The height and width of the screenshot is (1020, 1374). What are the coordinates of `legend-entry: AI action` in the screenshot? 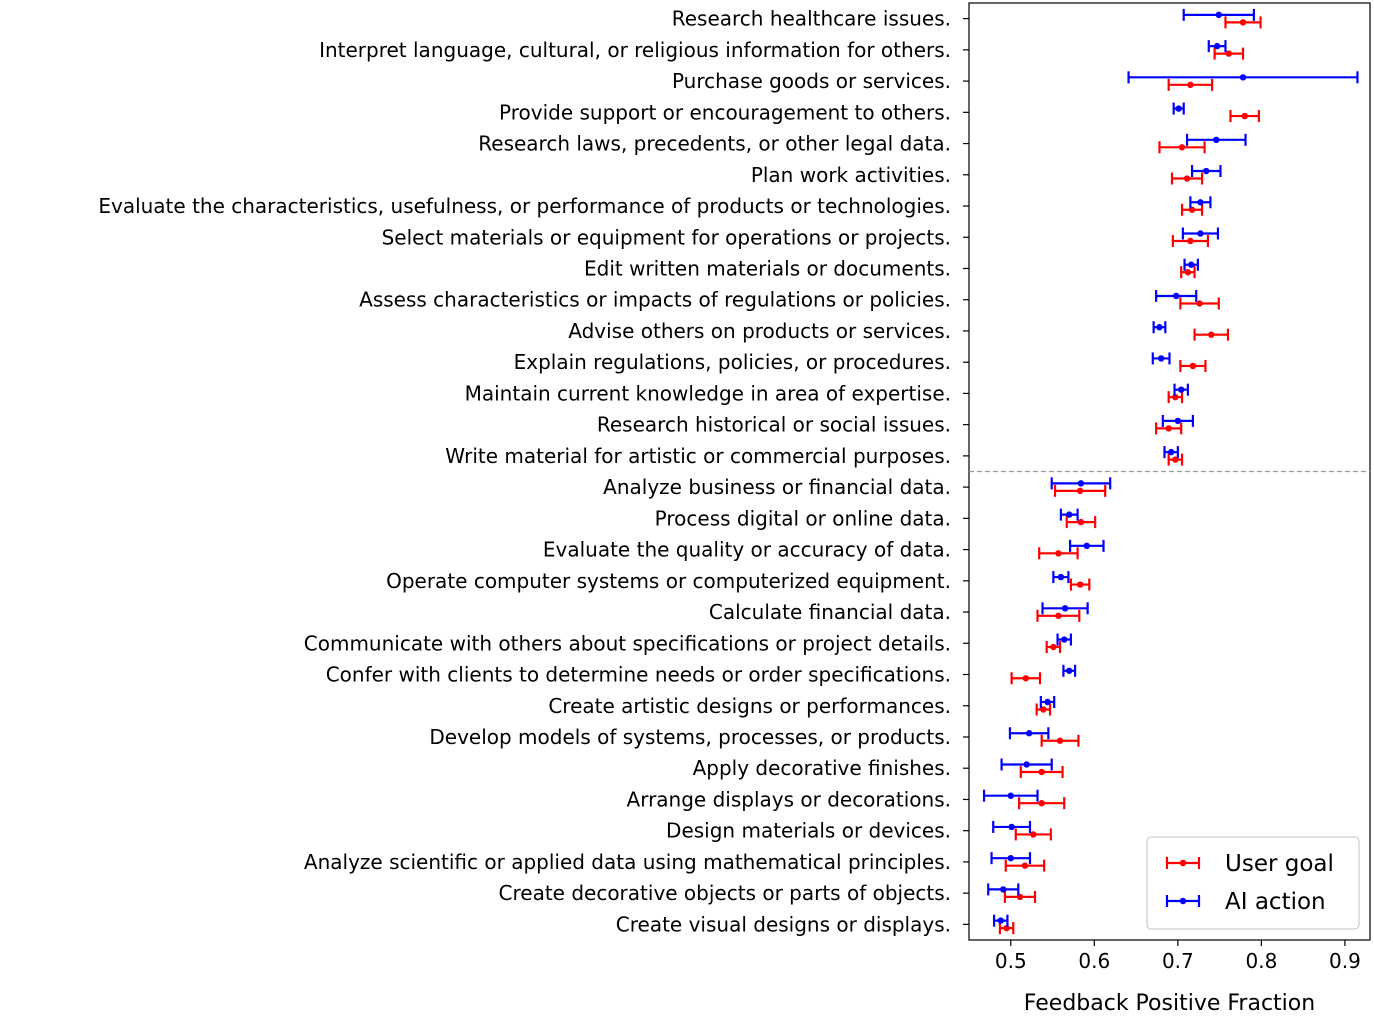 It's located at (1245, 902).